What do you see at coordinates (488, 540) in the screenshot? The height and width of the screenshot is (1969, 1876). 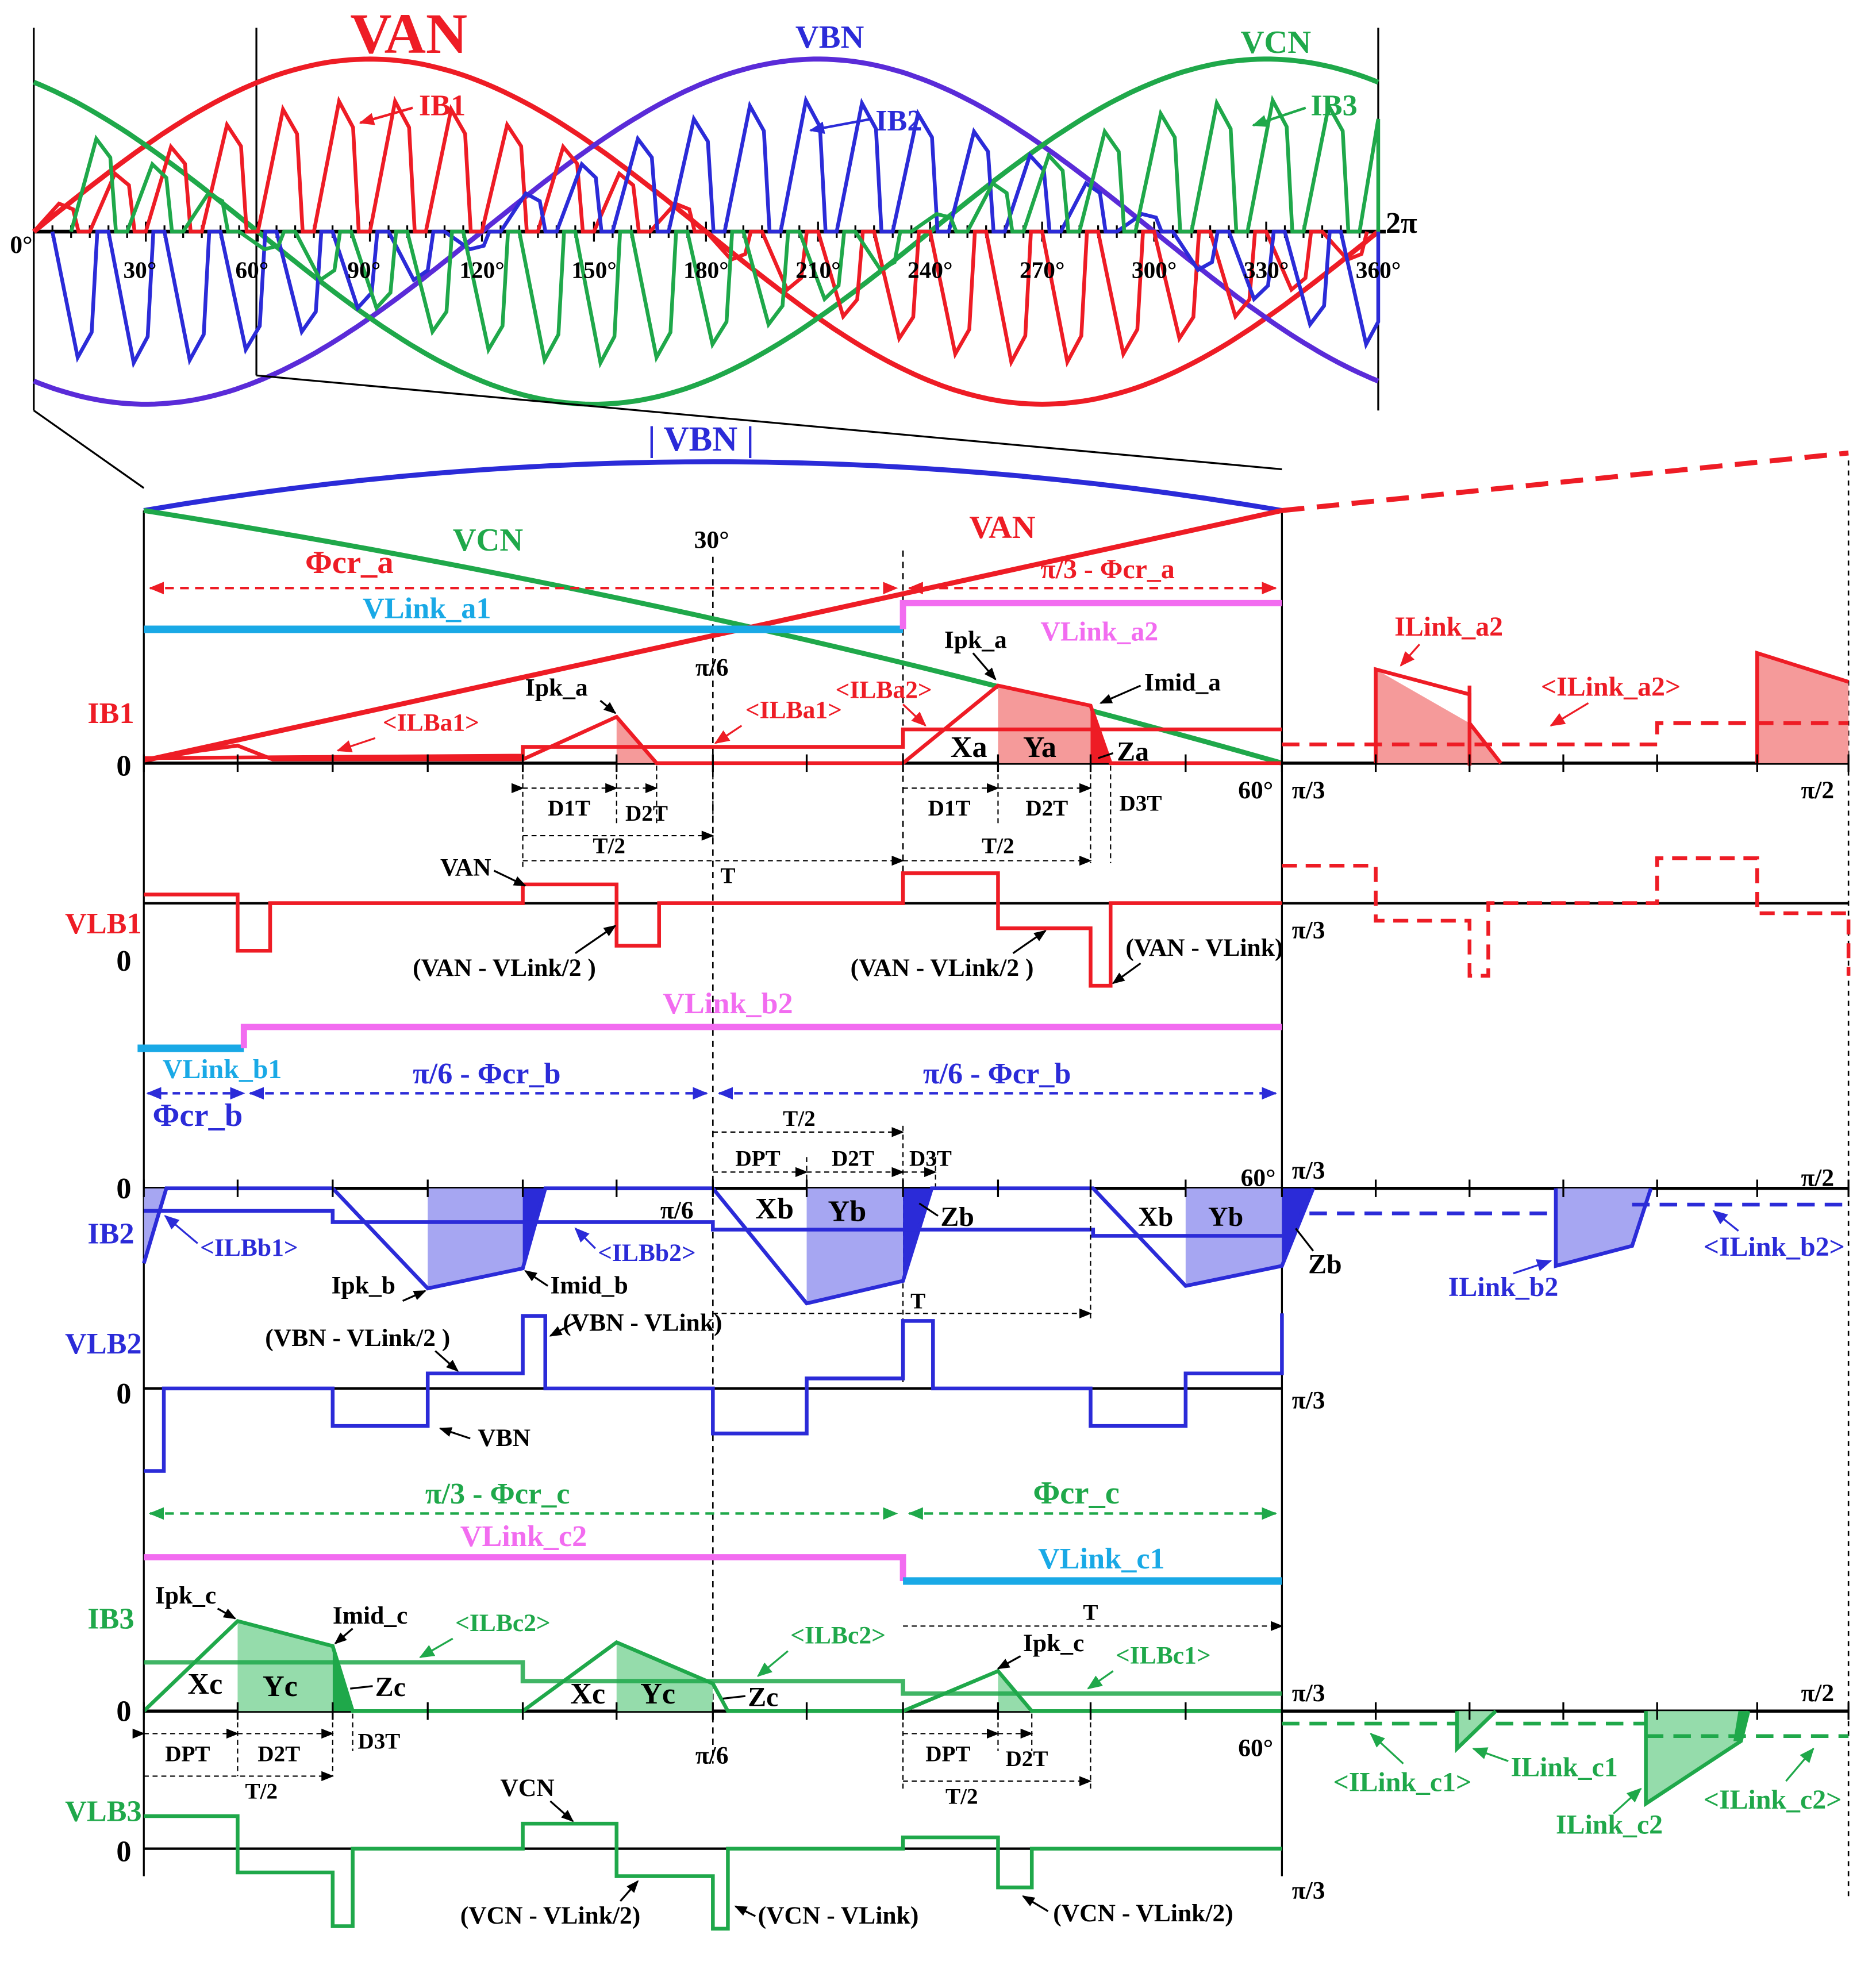 I see `vcn-label-a: VCN` at bounding box center [488, 540].